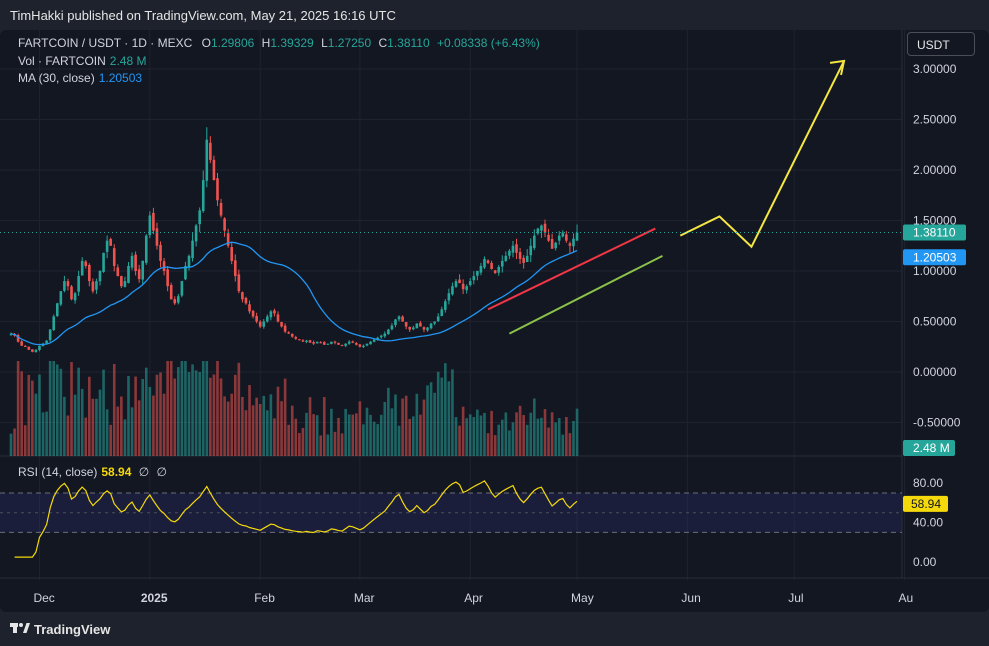  What do you see at coordinates (488, 43) in the screenshot?
I see `change-value: +0.08338 (+6.43%)` at bounding box center [488, 43].